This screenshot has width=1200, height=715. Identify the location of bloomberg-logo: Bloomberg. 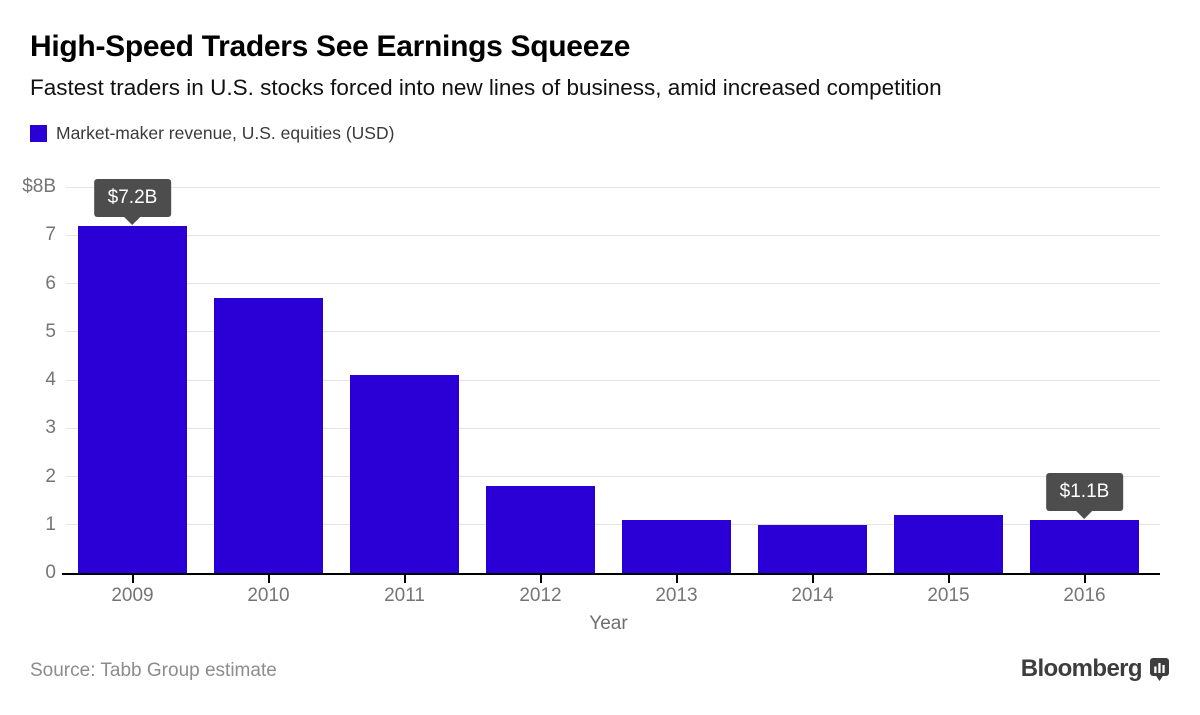
(1095, 669).